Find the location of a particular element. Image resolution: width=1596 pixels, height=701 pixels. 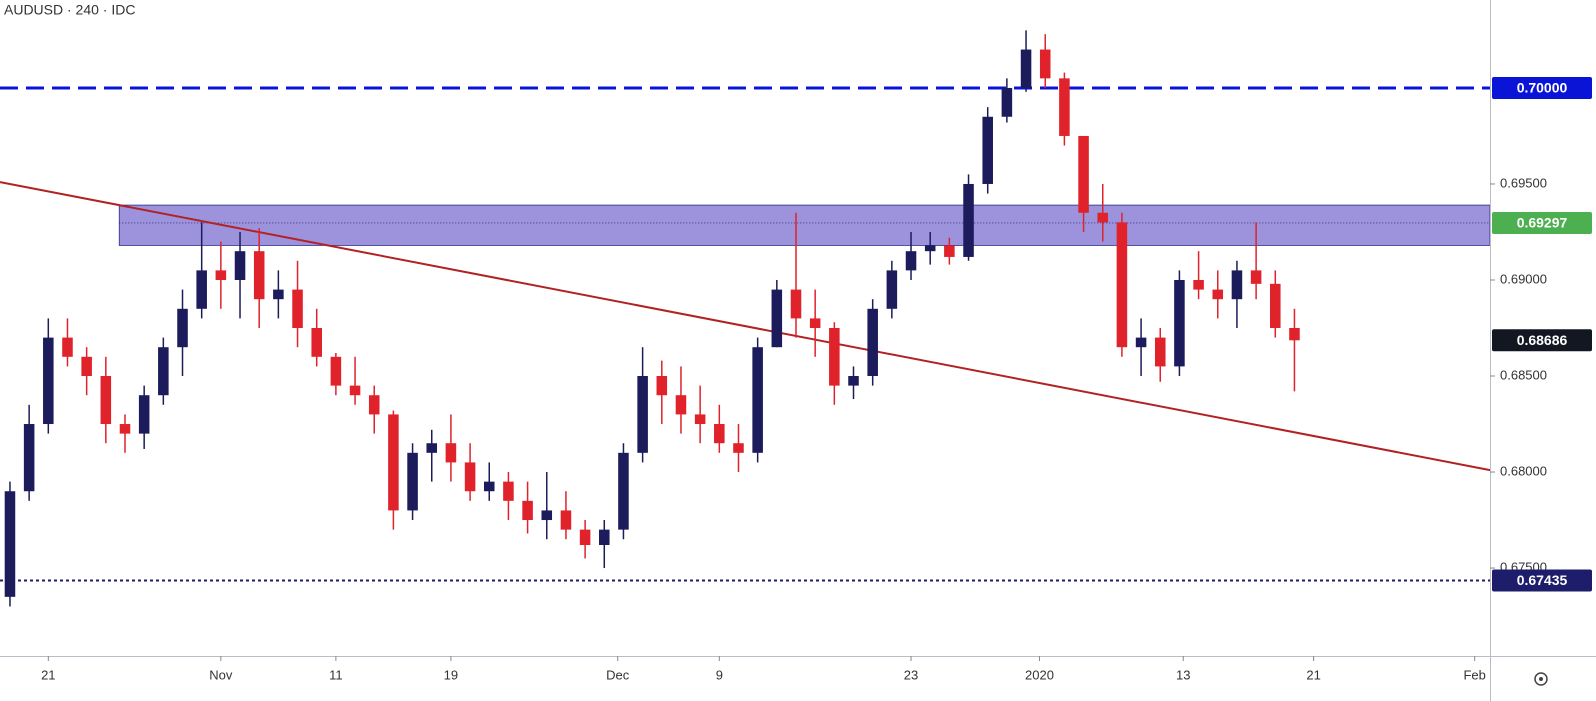

settings-gear-center is located at coordinates (1541, 679).